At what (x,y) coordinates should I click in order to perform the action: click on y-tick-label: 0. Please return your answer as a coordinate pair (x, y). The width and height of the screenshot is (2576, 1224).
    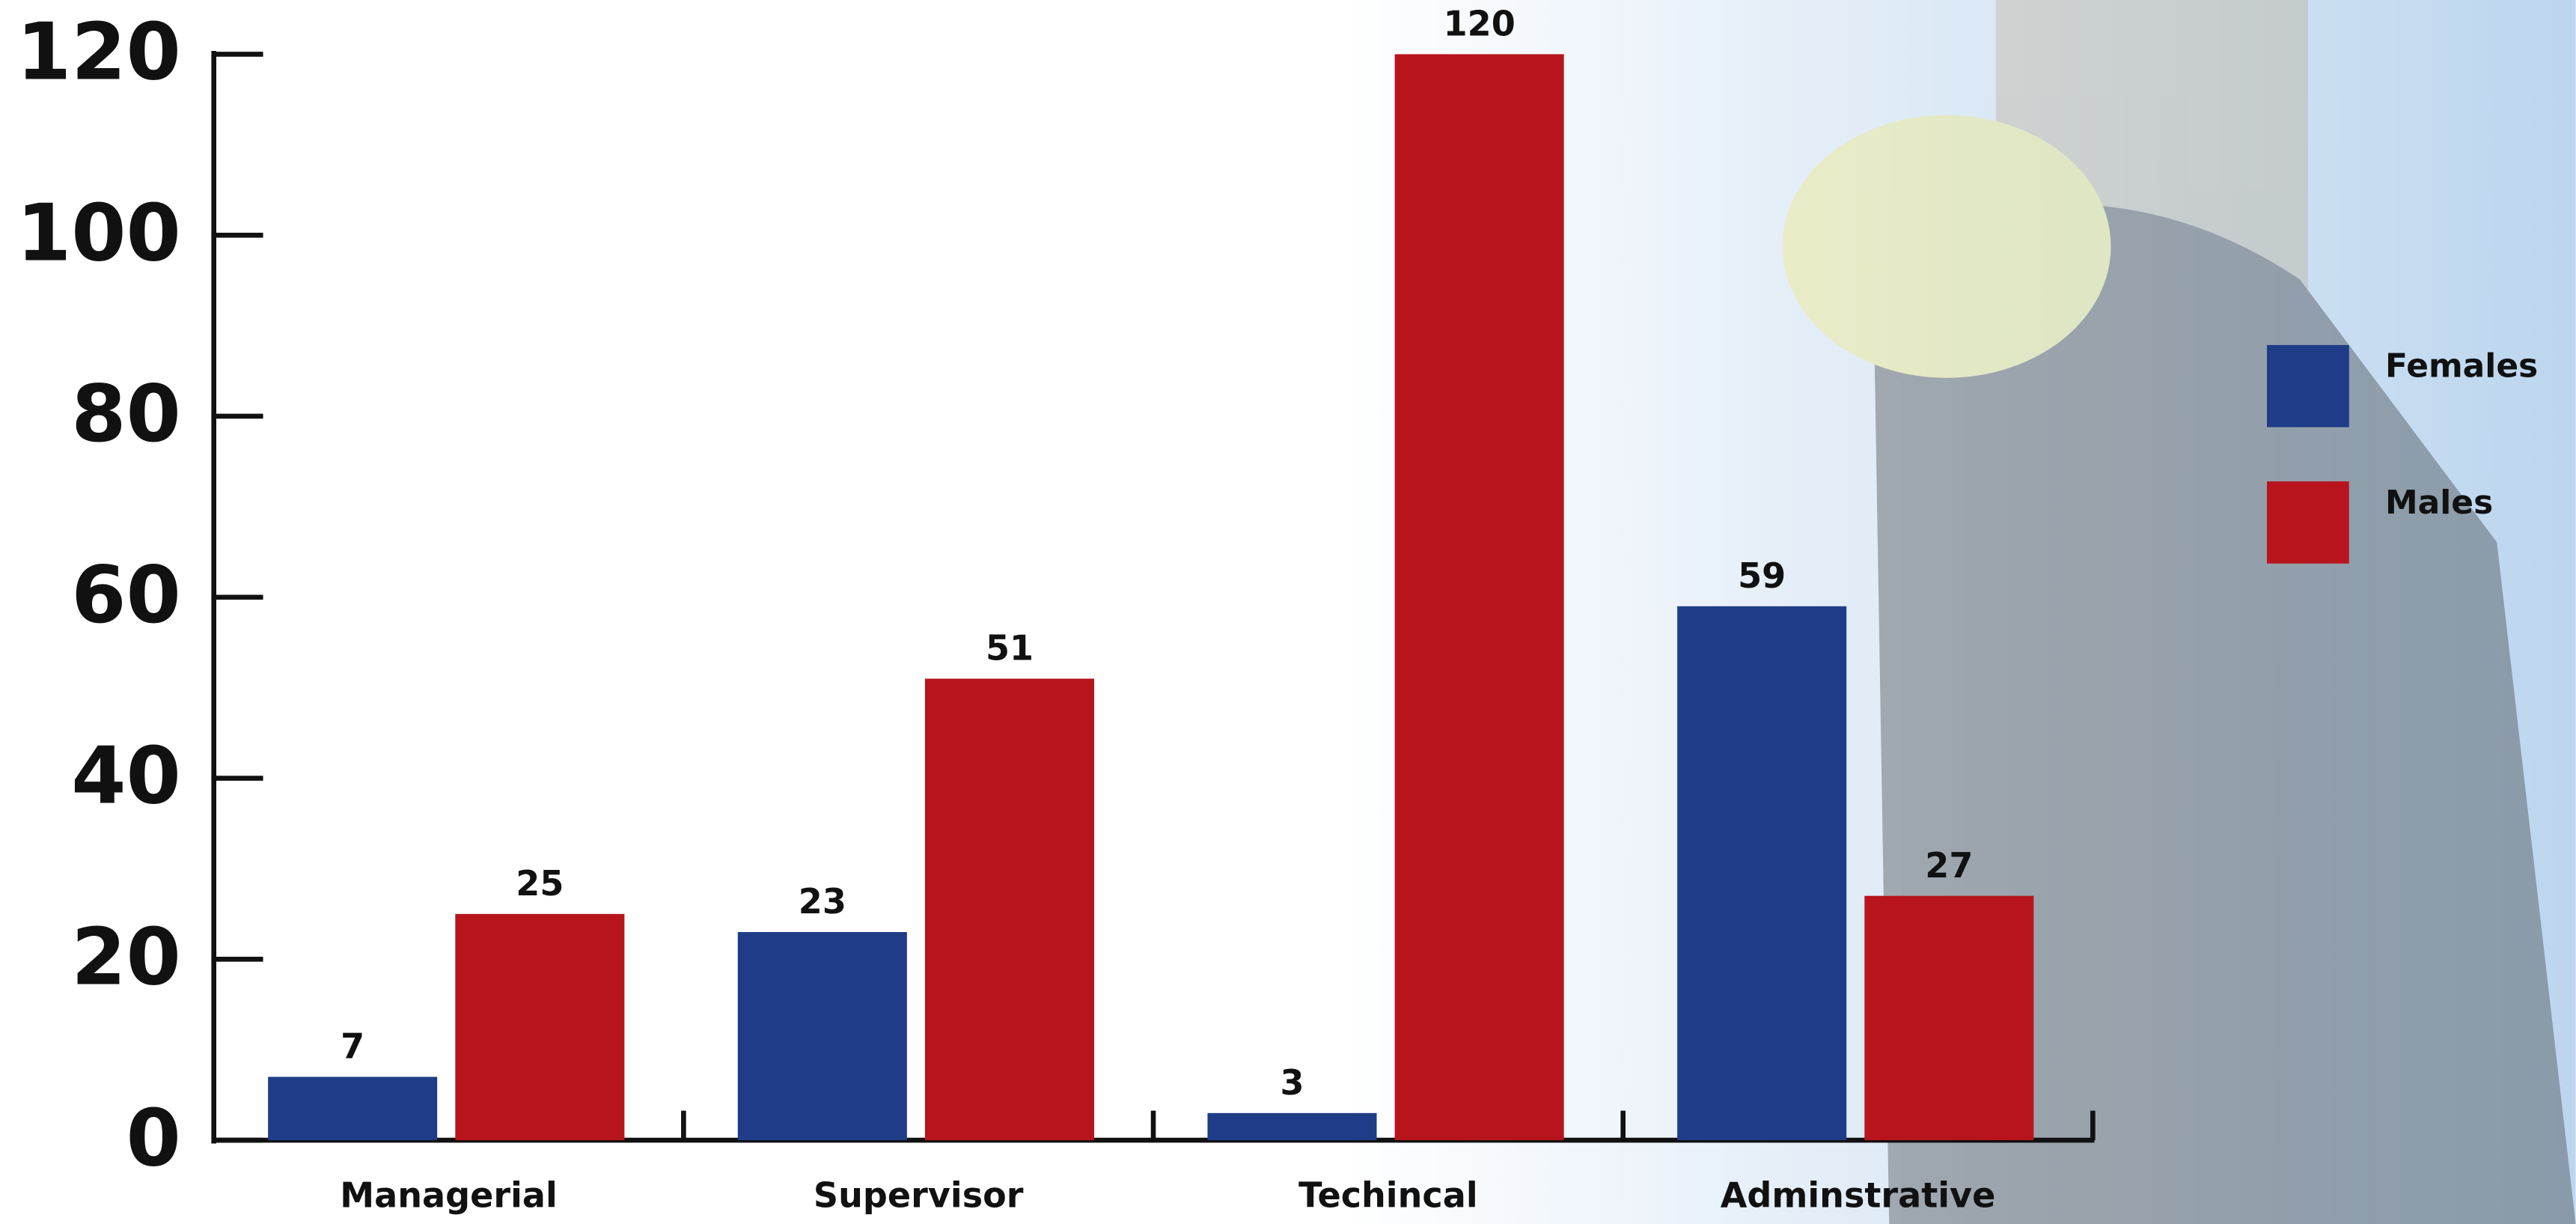
    Looking at the image, I should click on (153, 1137).